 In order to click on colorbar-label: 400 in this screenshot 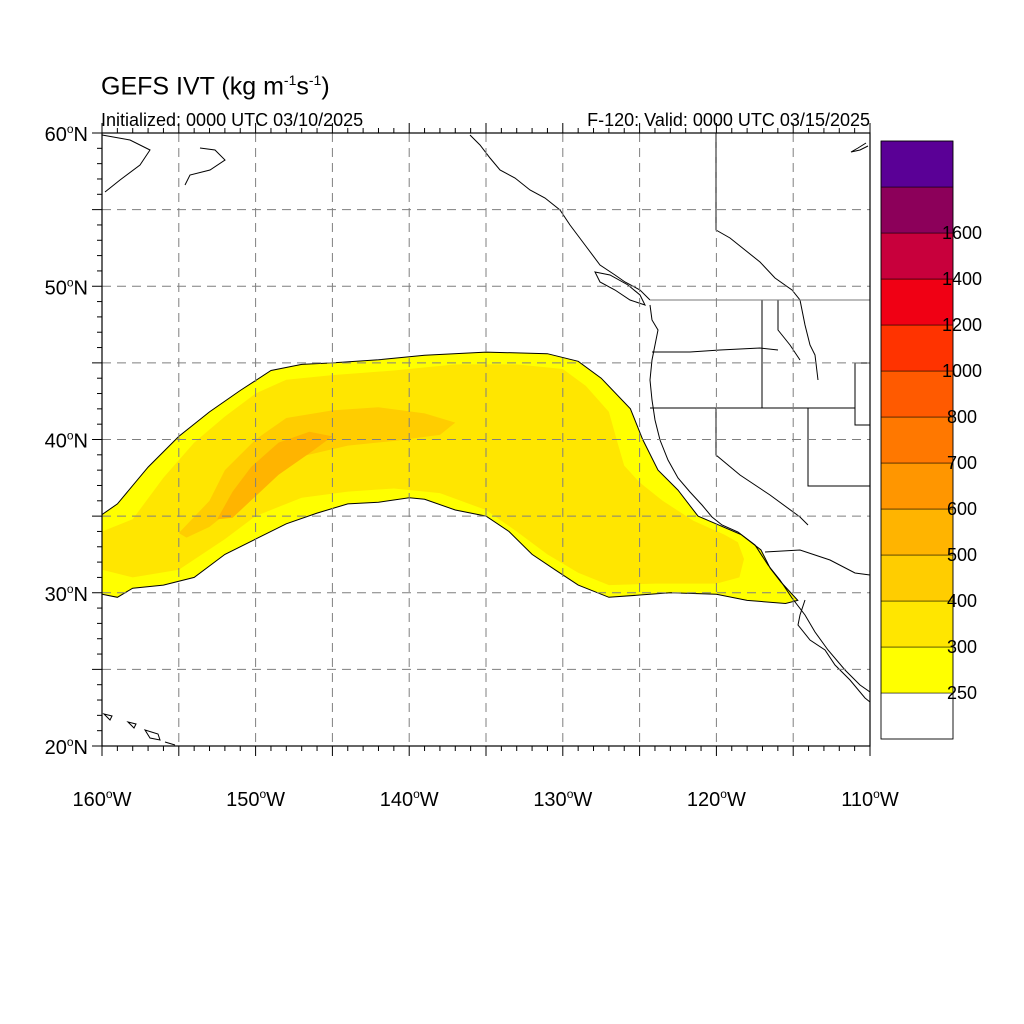, I will do `click(962, 601)`.